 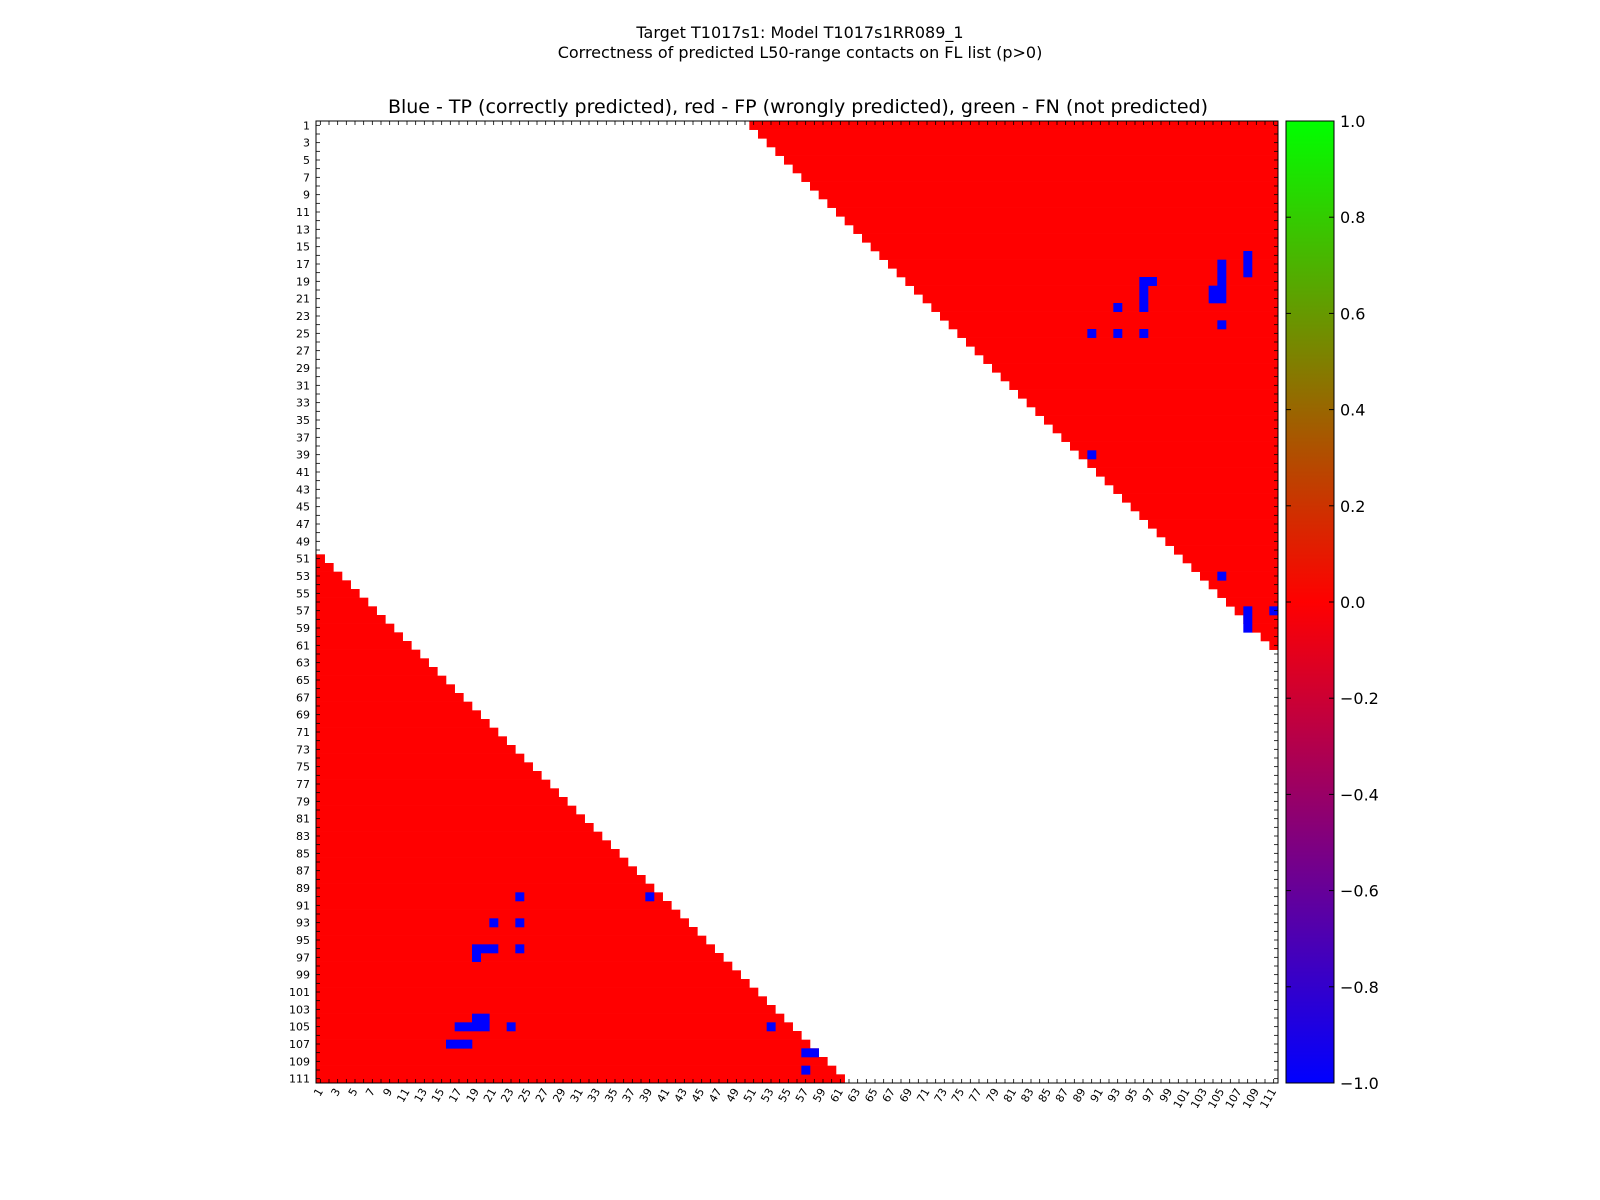 I want to click on x-tick-label: 111, so click(x=1269, y=1098).